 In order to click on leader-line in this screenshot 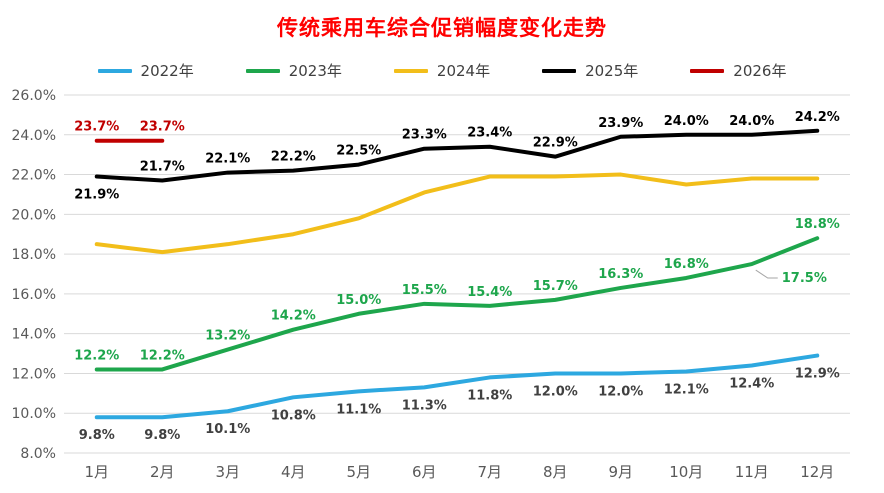, I will do `click(766, 274)`.